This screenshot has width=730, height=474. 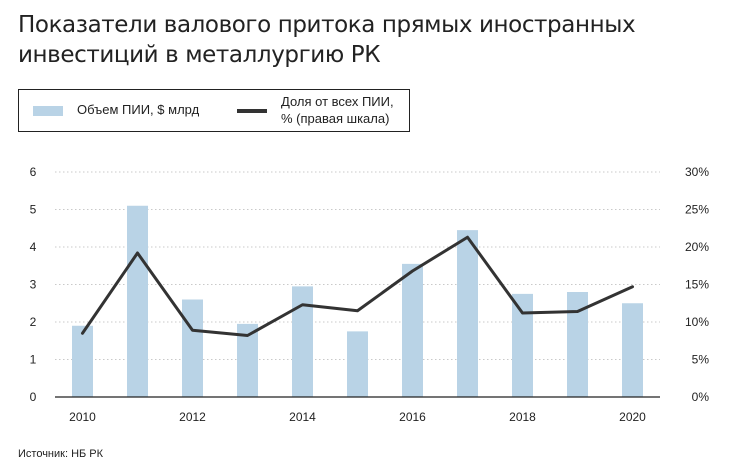 What do you see at coordinates (48, 111) in the screenshot?
I see `legend-bar-swatch` at bounding box center [48, 111].